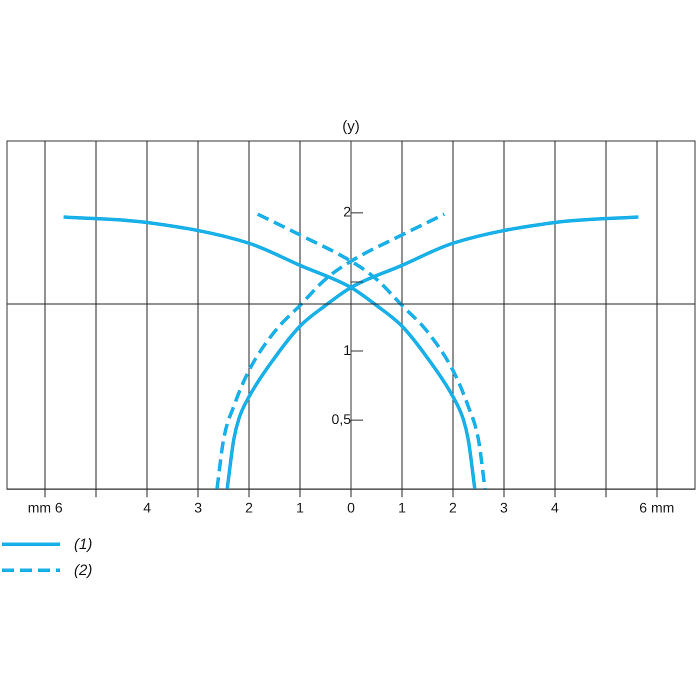 Image resolution: width=700 pixels, height=700 pixels. What do you see at coordinates (342, 418) in the screenshot?
I see `y-tick-label: 0,5` at bounding box center [342, 418].